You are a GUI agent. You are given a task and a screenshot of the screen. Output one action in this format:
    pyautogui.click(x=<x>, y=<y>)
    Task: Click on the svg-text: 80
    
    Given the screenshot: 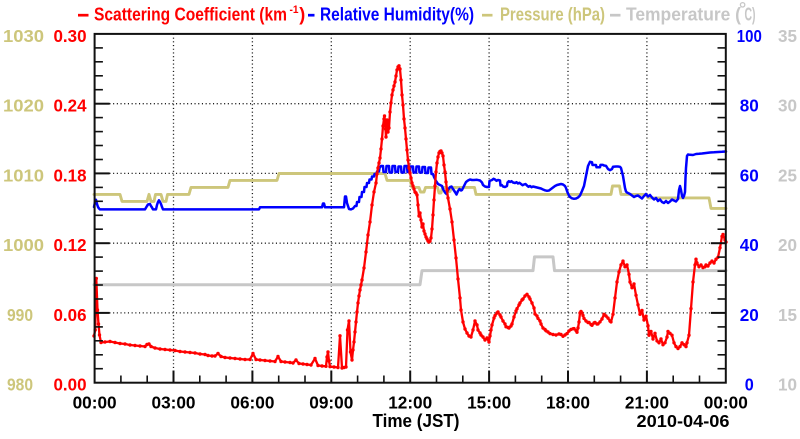 What is the action you would take?
    pyautogui.click(x=749, y=106)
    